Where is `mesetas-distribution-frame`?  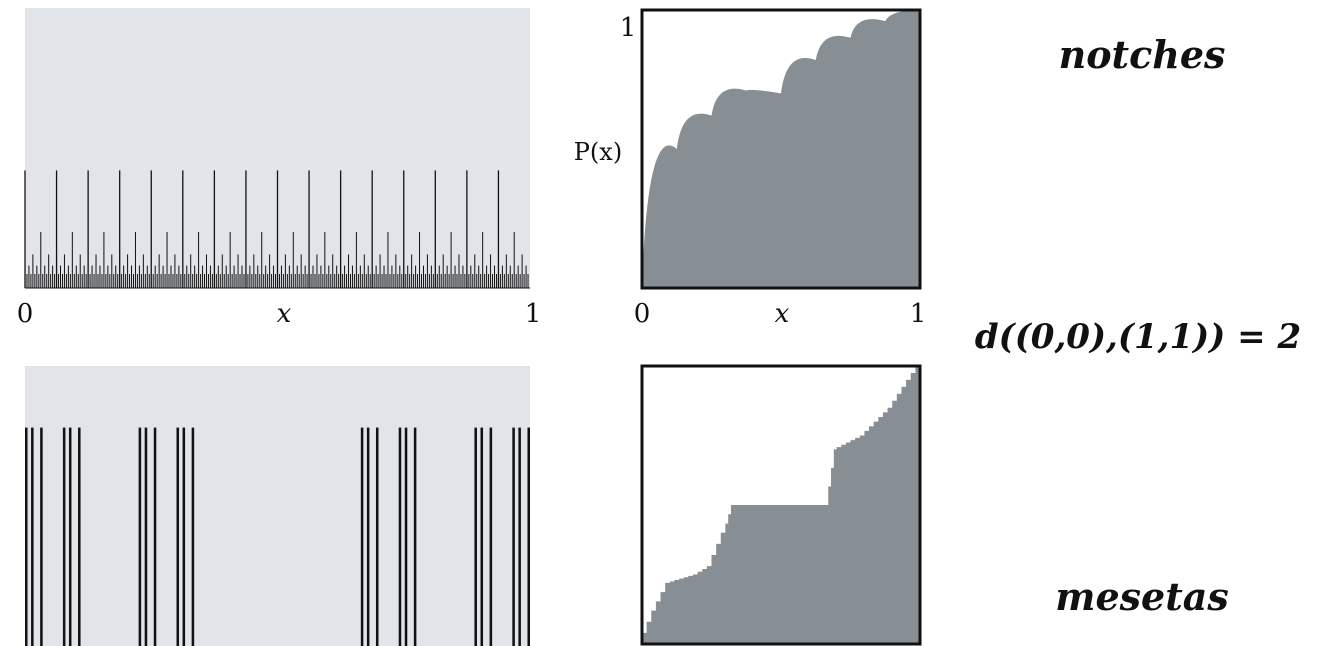
mesetas-distribution-frame is located at coordinates (781, 505).